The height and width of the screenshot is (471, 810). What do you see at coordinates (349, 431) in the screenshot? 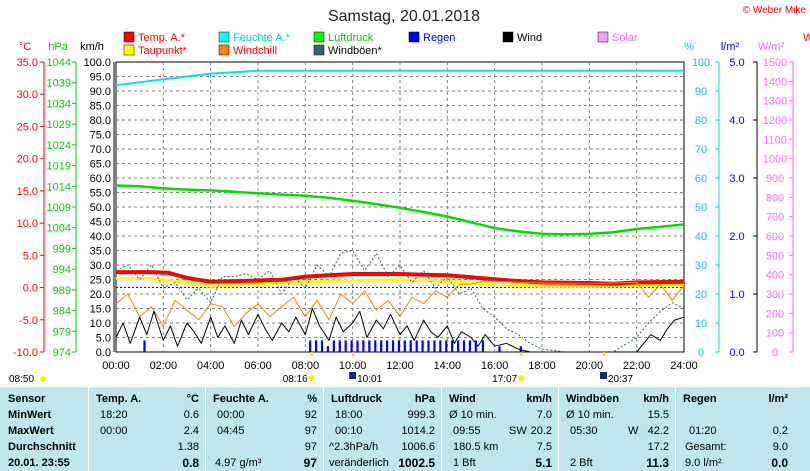
I see `pressure-max-time: 00:10` at bounding box center [349, 431].